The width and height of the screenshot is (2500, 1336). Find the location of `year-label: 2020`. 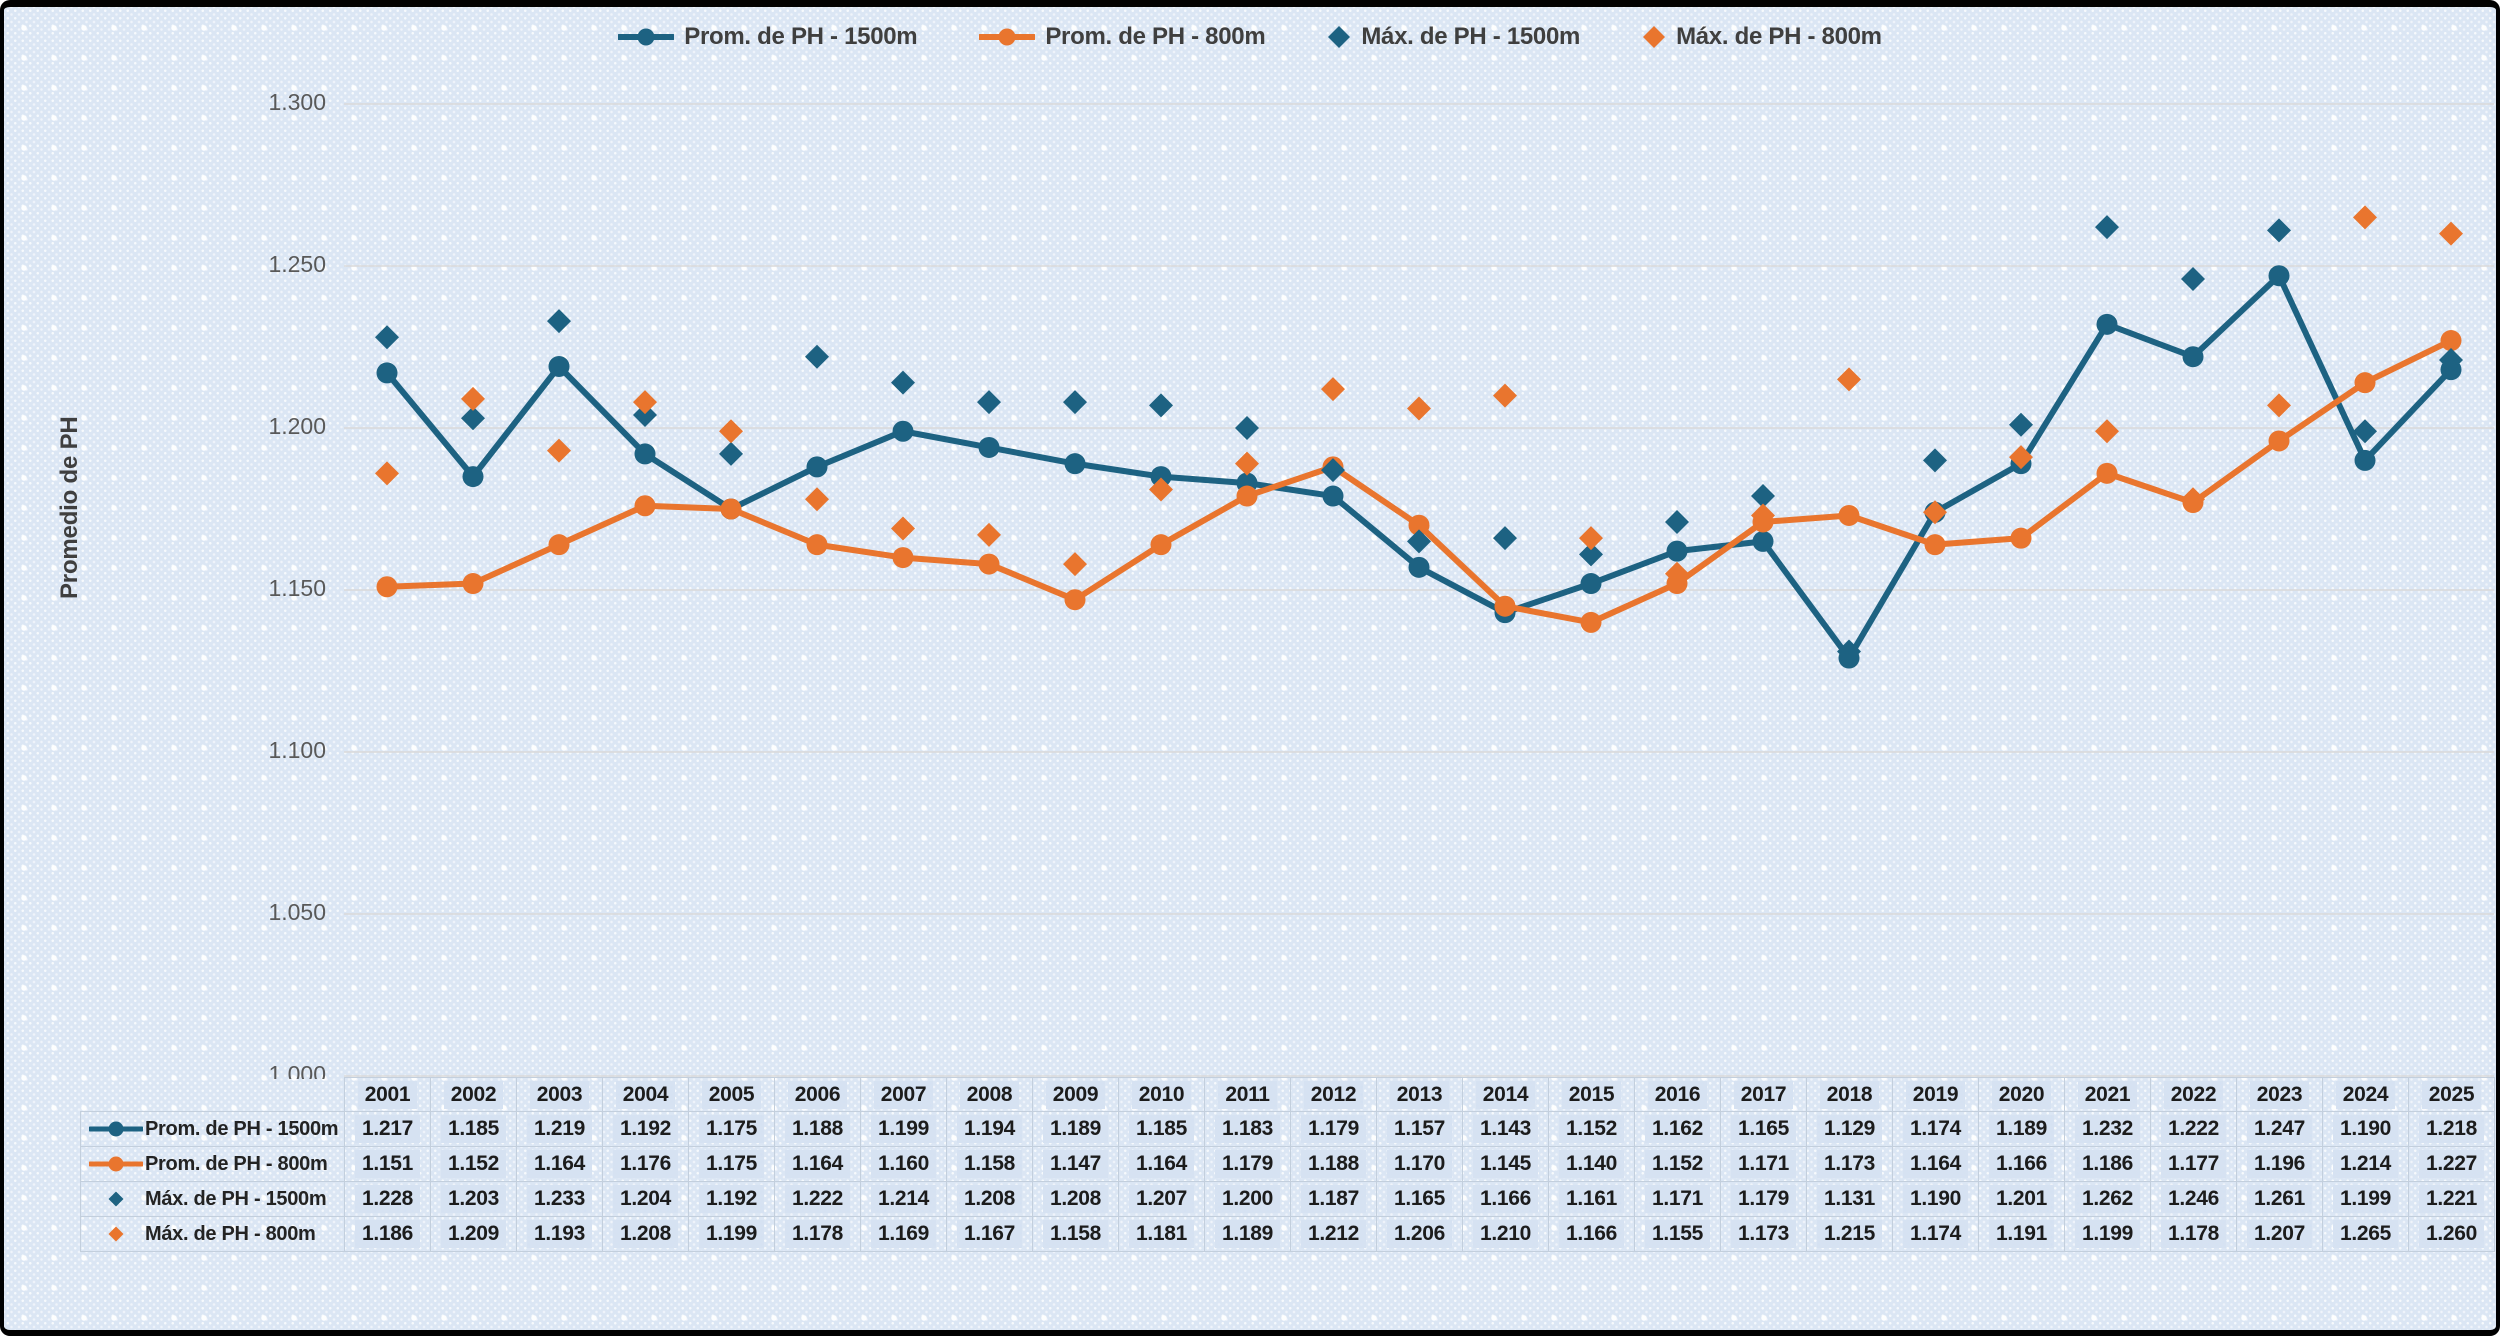

year-label: 2020 is located at coordinates (2021, 1094).